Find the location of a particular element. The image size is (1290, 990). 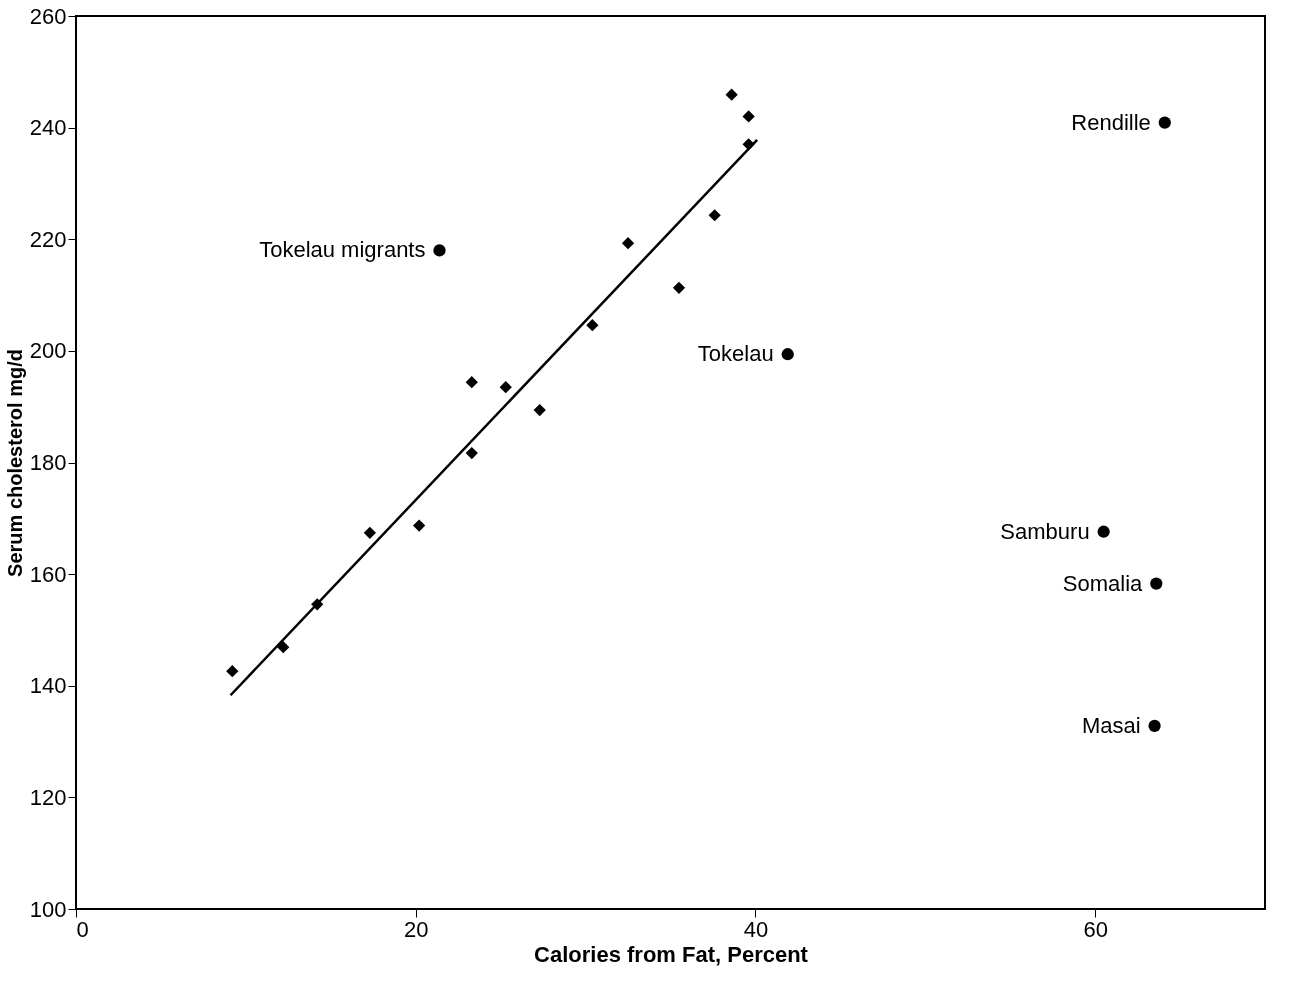

annotation: Somalia is located at coordinates (1103, 583).